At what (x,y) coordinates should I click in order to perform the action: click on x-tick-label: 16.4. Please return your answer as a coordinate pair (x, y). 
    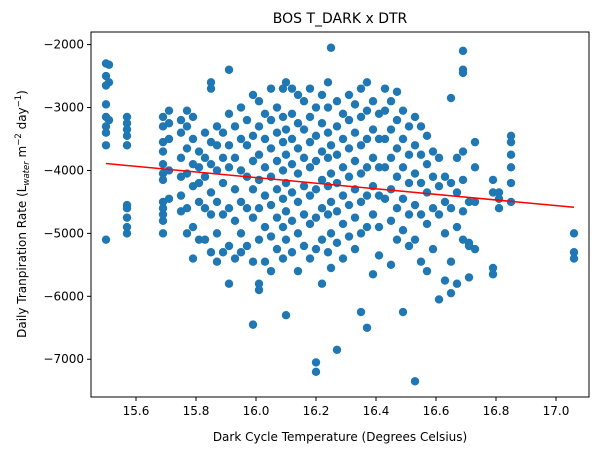
    Looking at the image, I should click on (376, 411).